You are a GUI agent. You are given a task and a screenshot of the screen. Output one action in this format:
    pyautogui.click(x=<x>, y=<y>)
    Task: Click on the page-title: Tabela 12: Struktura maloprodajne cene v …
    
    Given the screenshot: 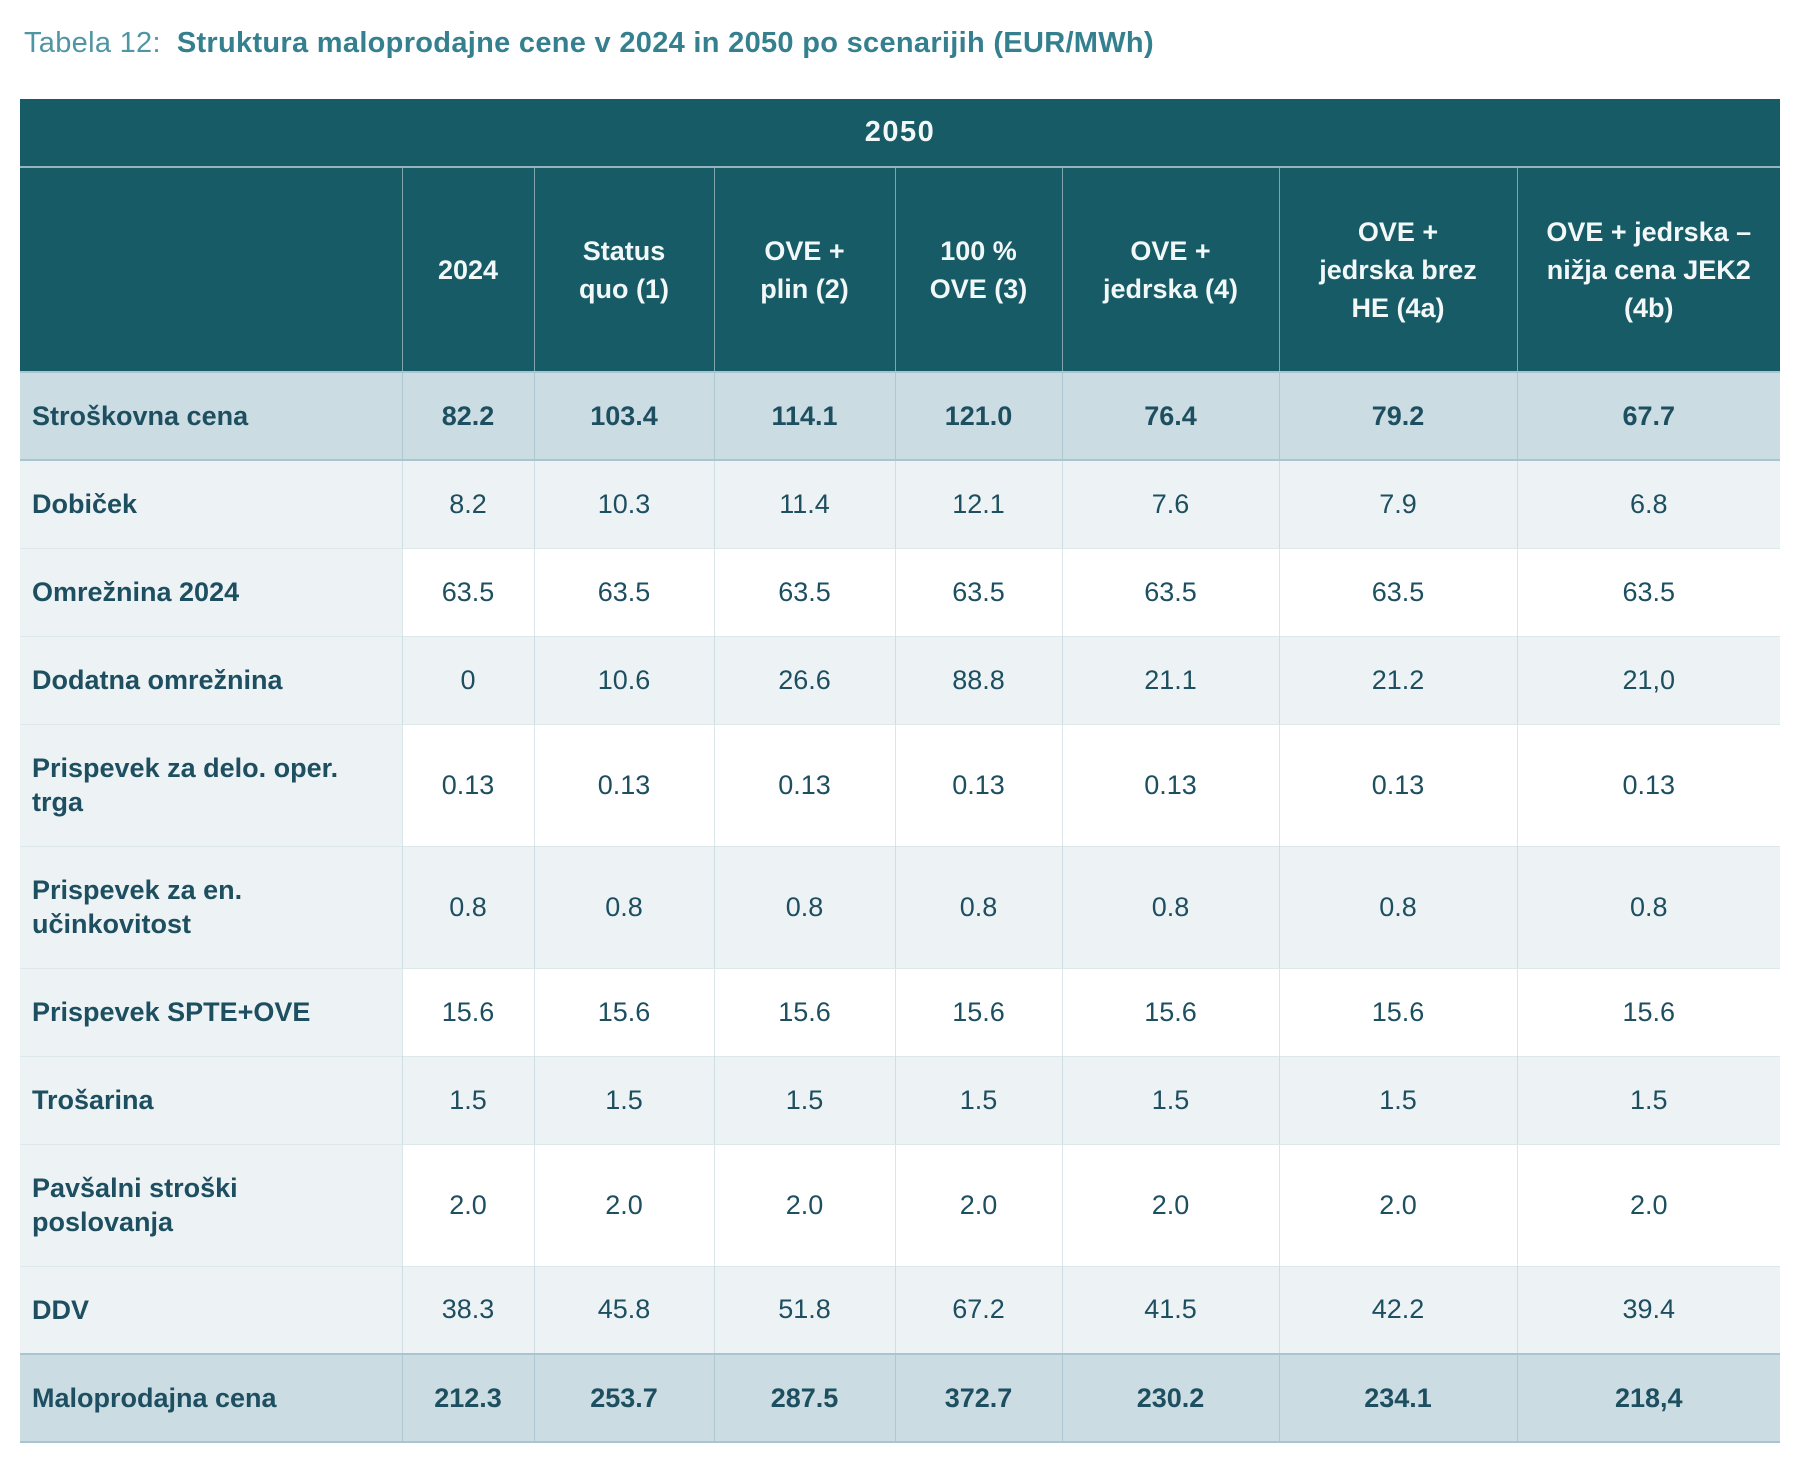 What is the action you would take?
    pyautogui.click(x=912, y=43)
    